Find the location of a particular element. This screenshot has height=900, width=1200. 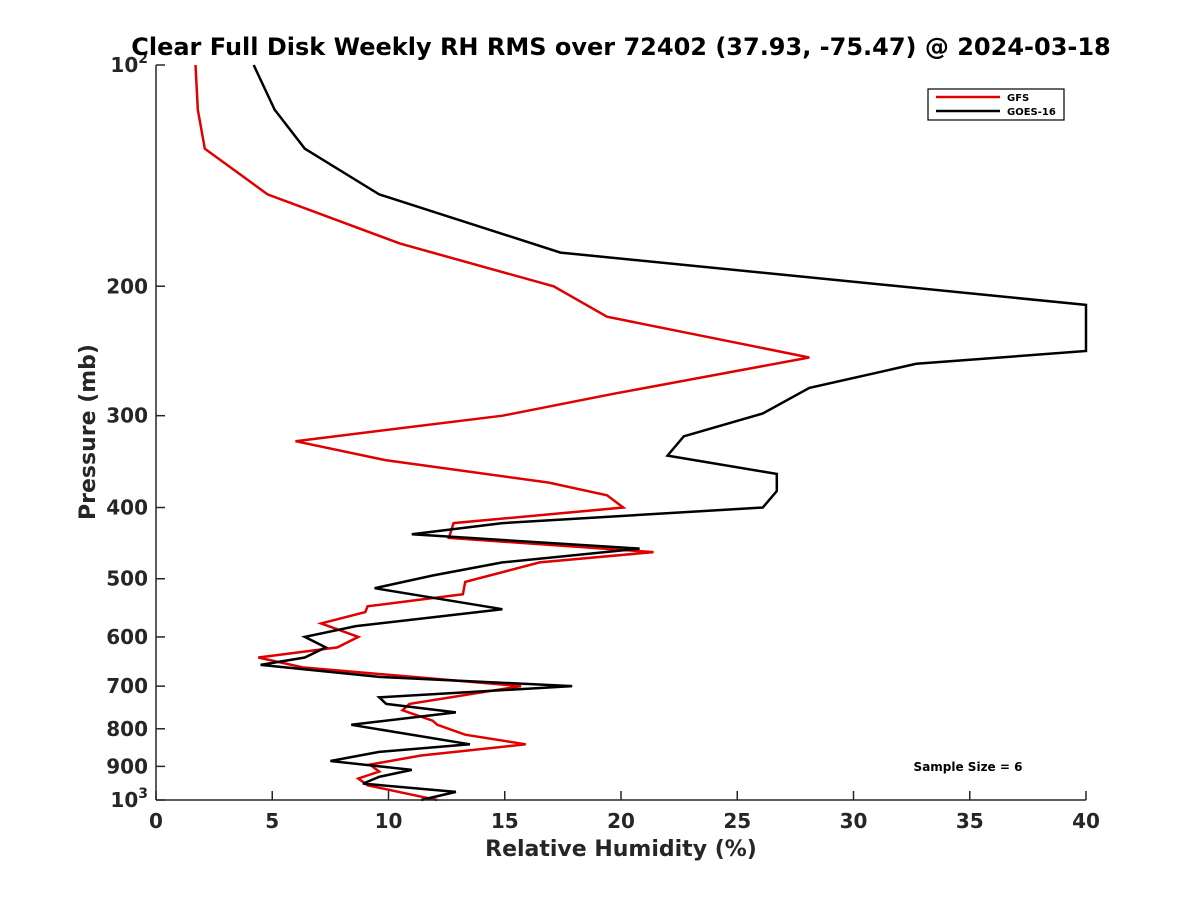

y-tick-label: 600 is located at coordinates (127, 637).